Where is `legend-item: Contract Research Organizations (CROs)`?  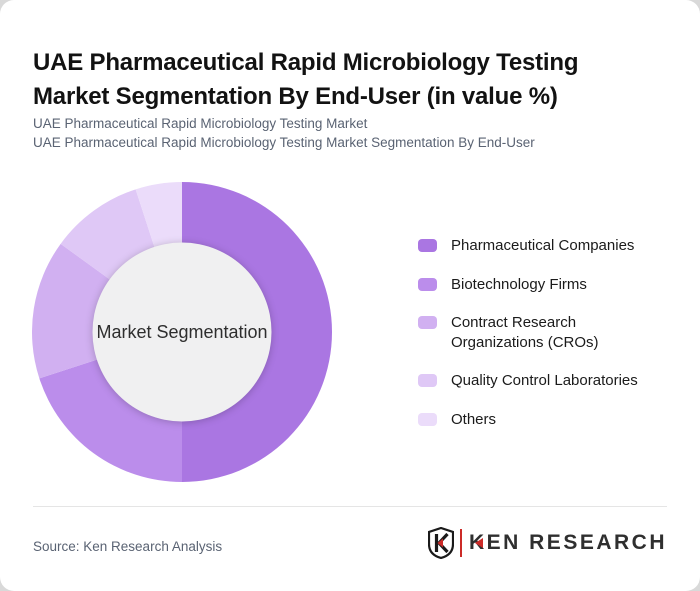 legend-item: Contract Research Organizations (CROs) is located at coordinates (530, 332).